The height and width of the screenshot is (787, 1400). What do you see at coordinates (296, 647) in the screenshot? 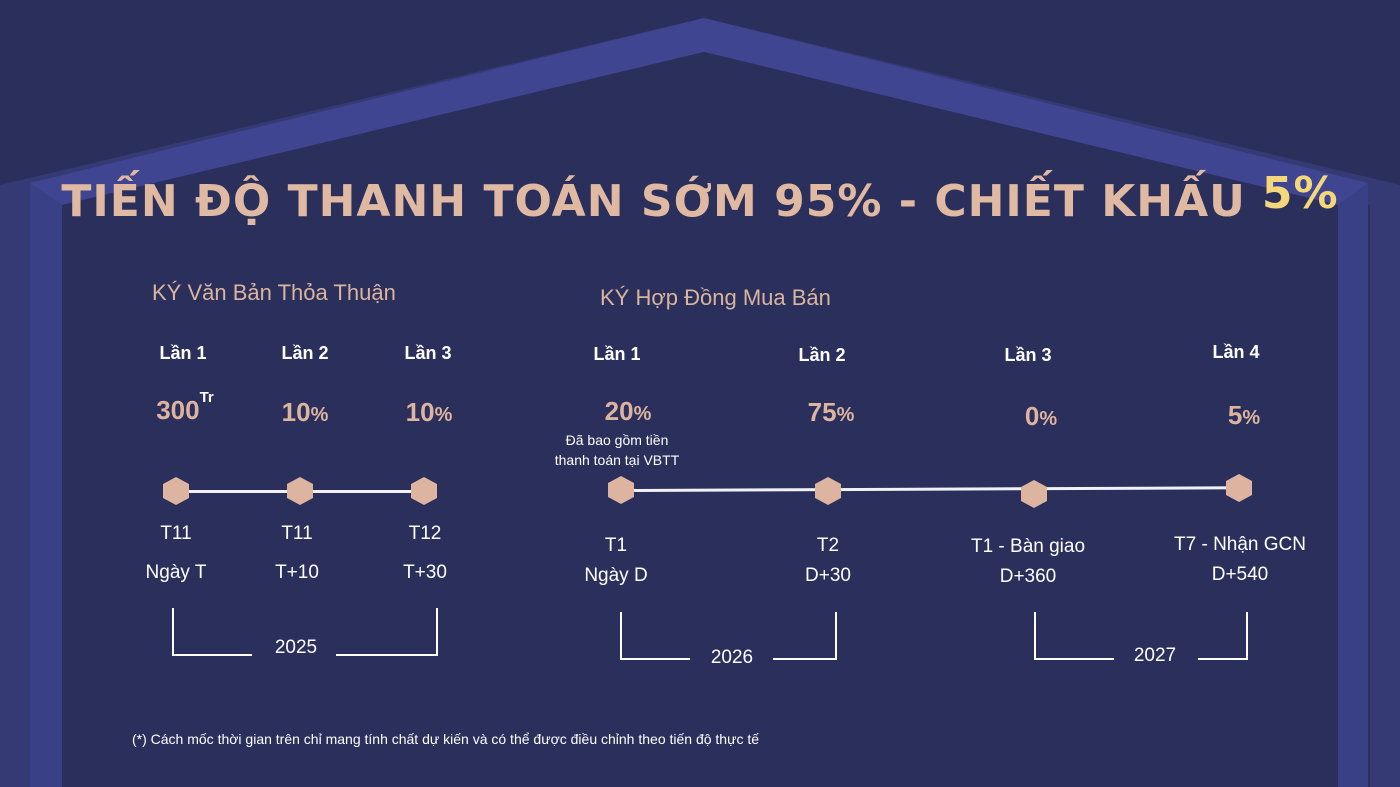
I see `year-label-2025: 2025` at bounding box center [296, 647].